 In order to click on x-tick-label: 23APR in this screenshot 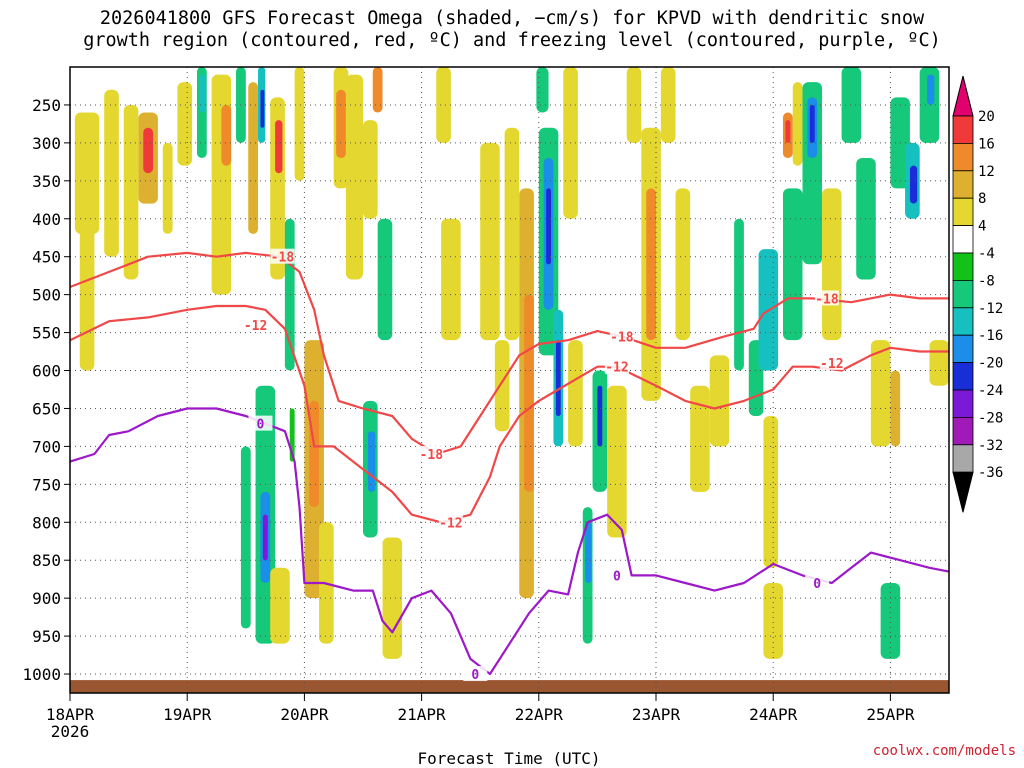, I will do `click(656, 714)`.